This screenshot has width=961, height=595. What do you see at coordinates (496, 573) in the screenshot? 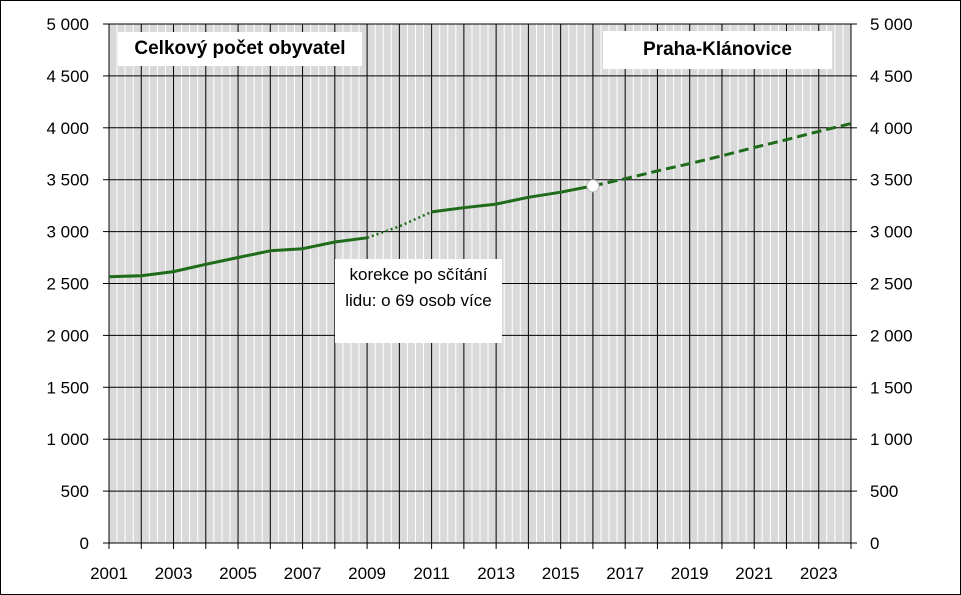
I see `x-tick-label: 2013` at bounding box center [496, 573].